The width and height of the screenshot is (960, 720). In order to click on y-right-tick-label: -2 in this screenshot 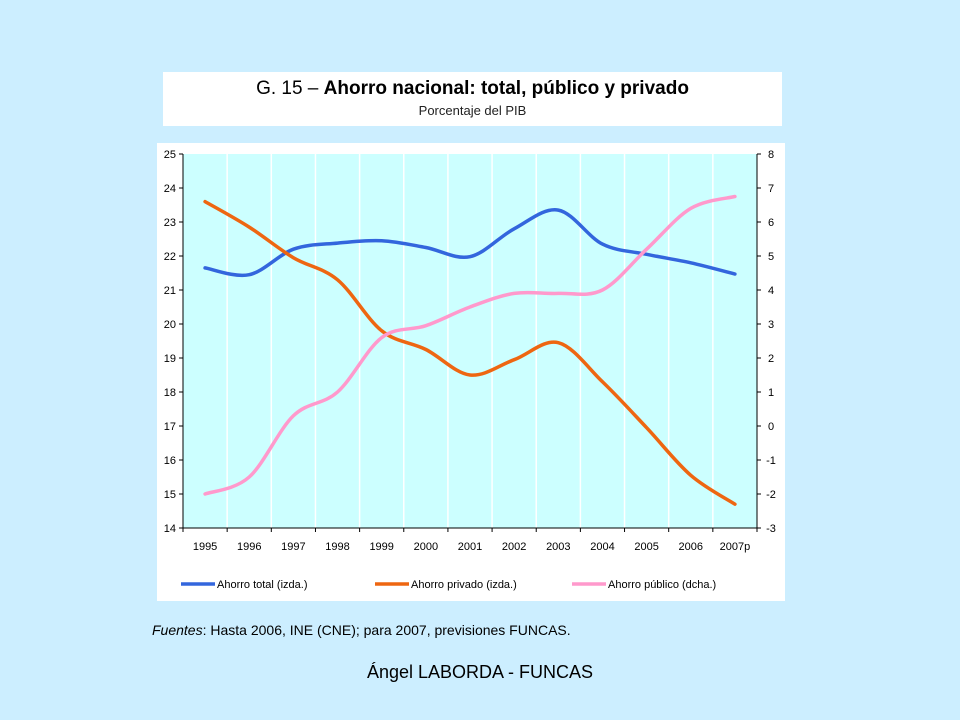, I will do `click(771, 495)`.